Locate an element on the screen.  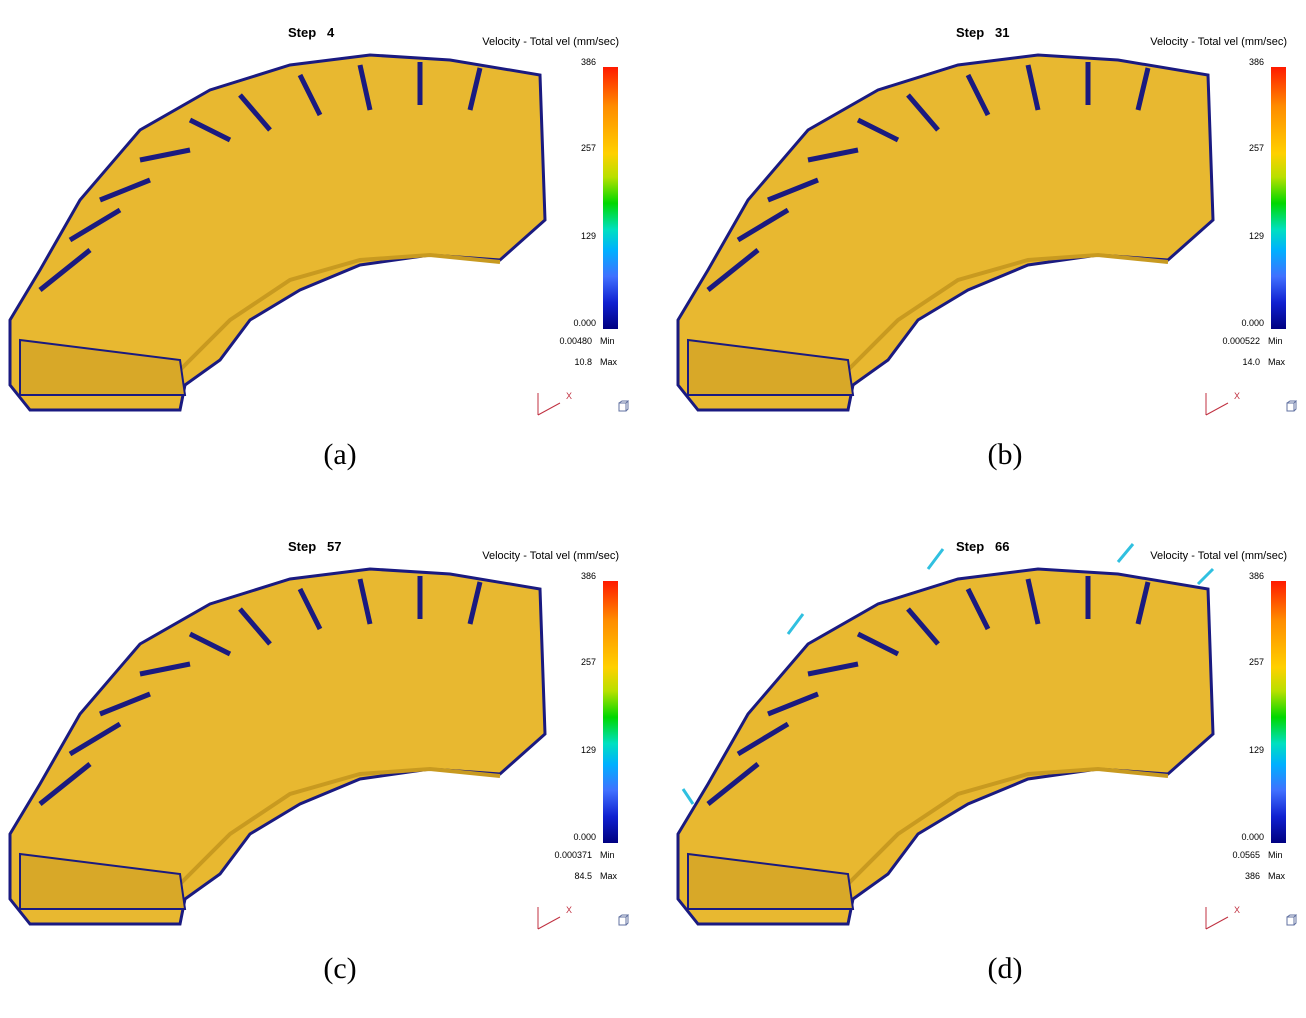
min-value: 0.000522 is located at coordinates (1241, 341).